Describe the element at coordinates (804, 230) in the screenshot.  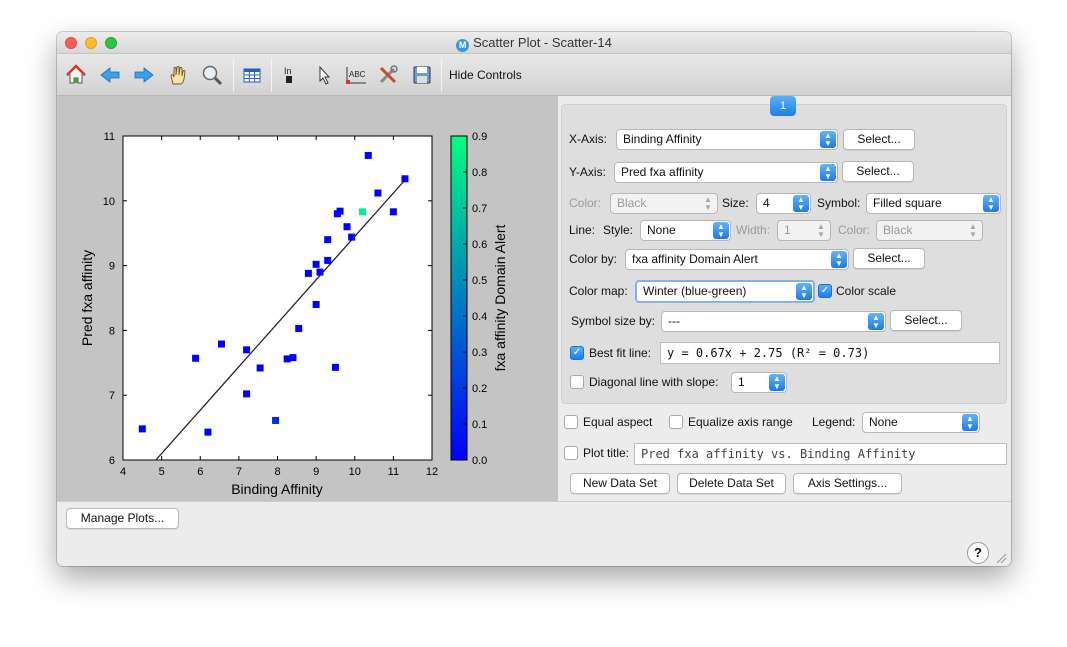
I see `line-width-select: 1 ▲ ▼` at that location.